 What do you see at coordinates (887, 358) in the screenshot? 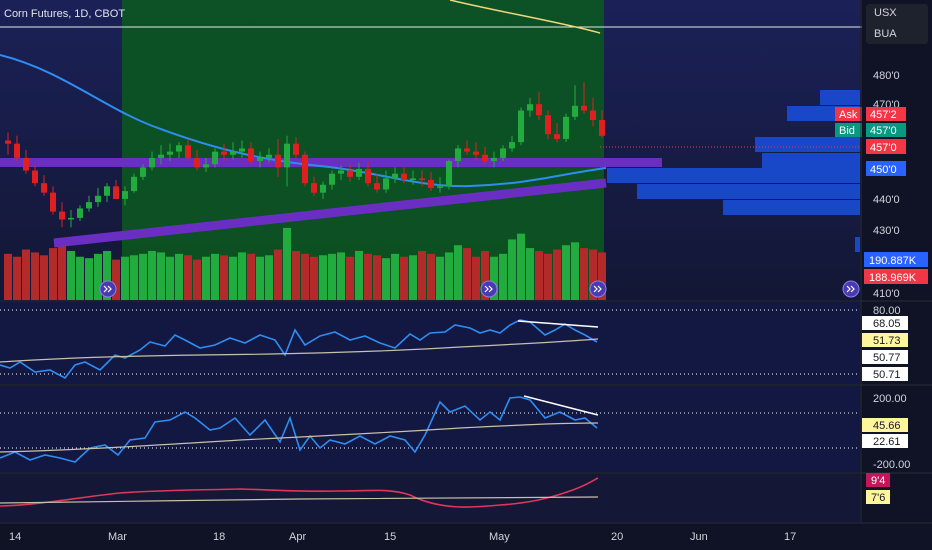
I see `pane1-label: 50.77` at bounding box center [887, 358].